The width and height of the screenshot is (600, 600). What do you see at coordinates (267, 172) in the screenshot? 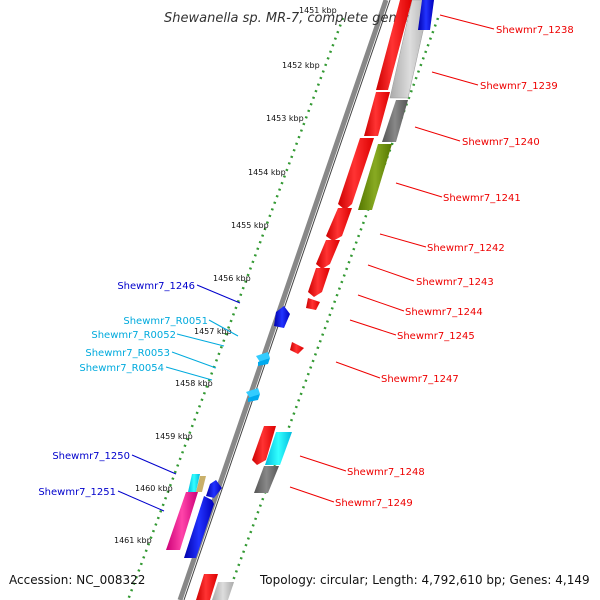
I see `kbp-label: 1454 kbp` at bounding box center [267, 172].